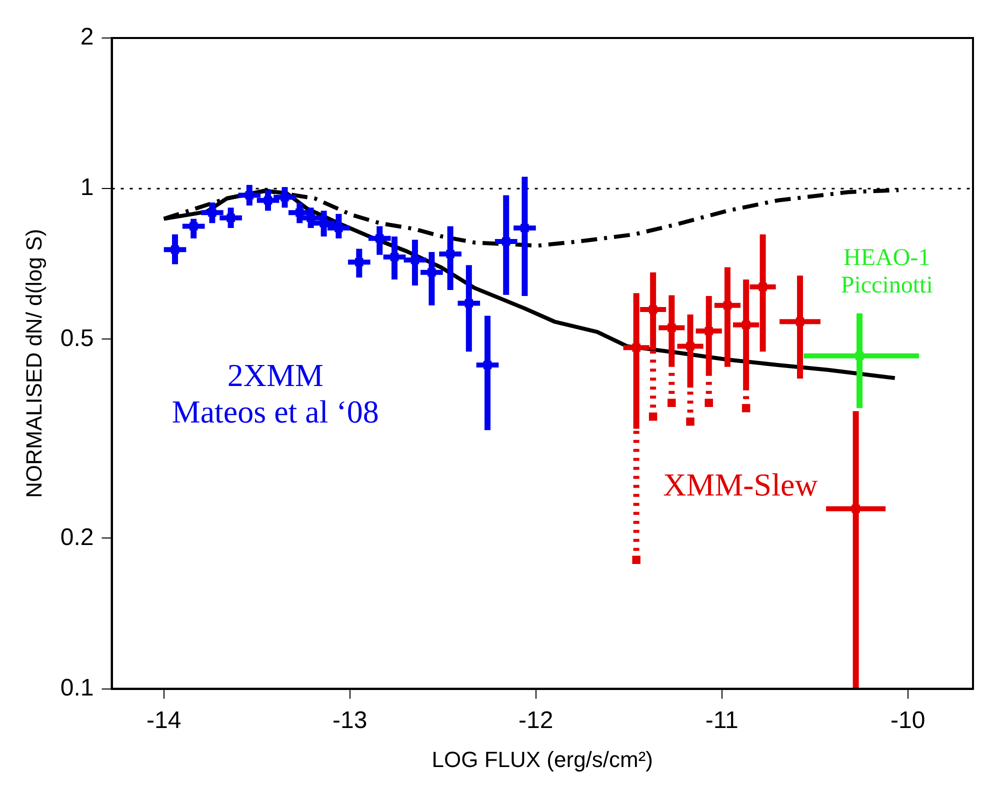 This screenshot has width=999, height=800. Describe the element at coordinates (908, 720) in the screenshot. I see `x-tick-label: -10` at that location.